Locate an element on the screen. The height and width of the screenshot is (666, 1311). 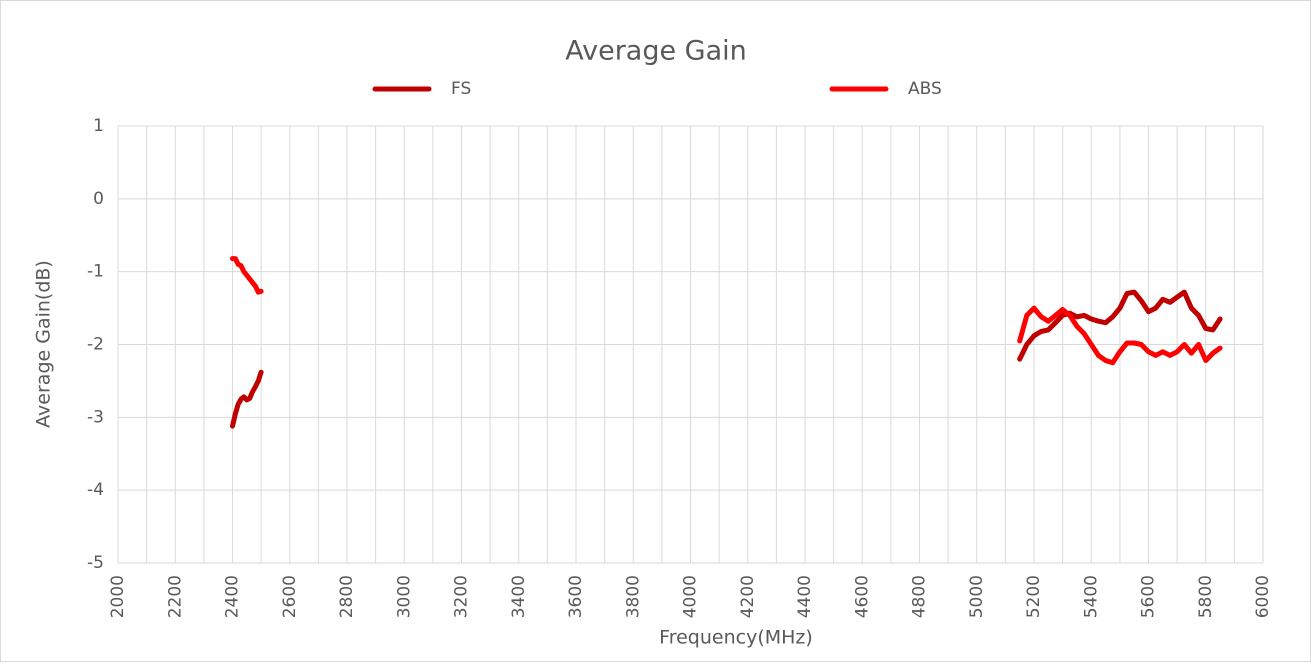
y-tick-label: -3 is located at coordinates (95, 417).